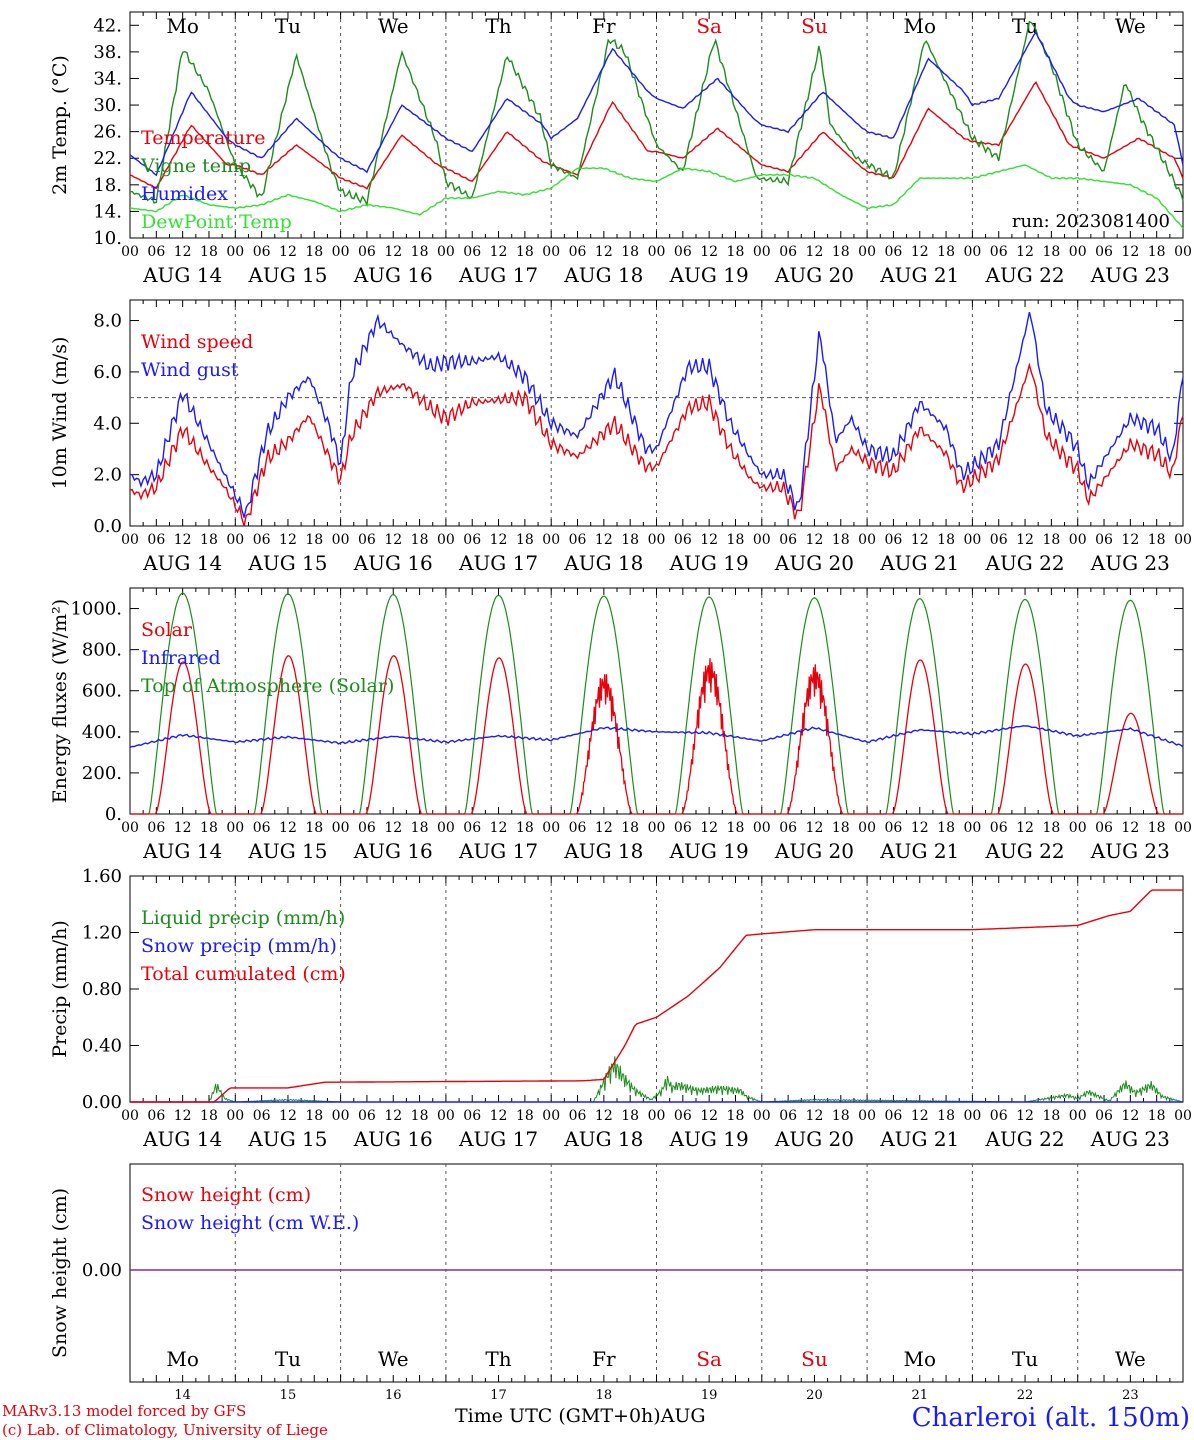  What do you see at coordinates (393, 851) in the screenshot?
I see `date-label: AUG 16` at bounding box center [393, 851].